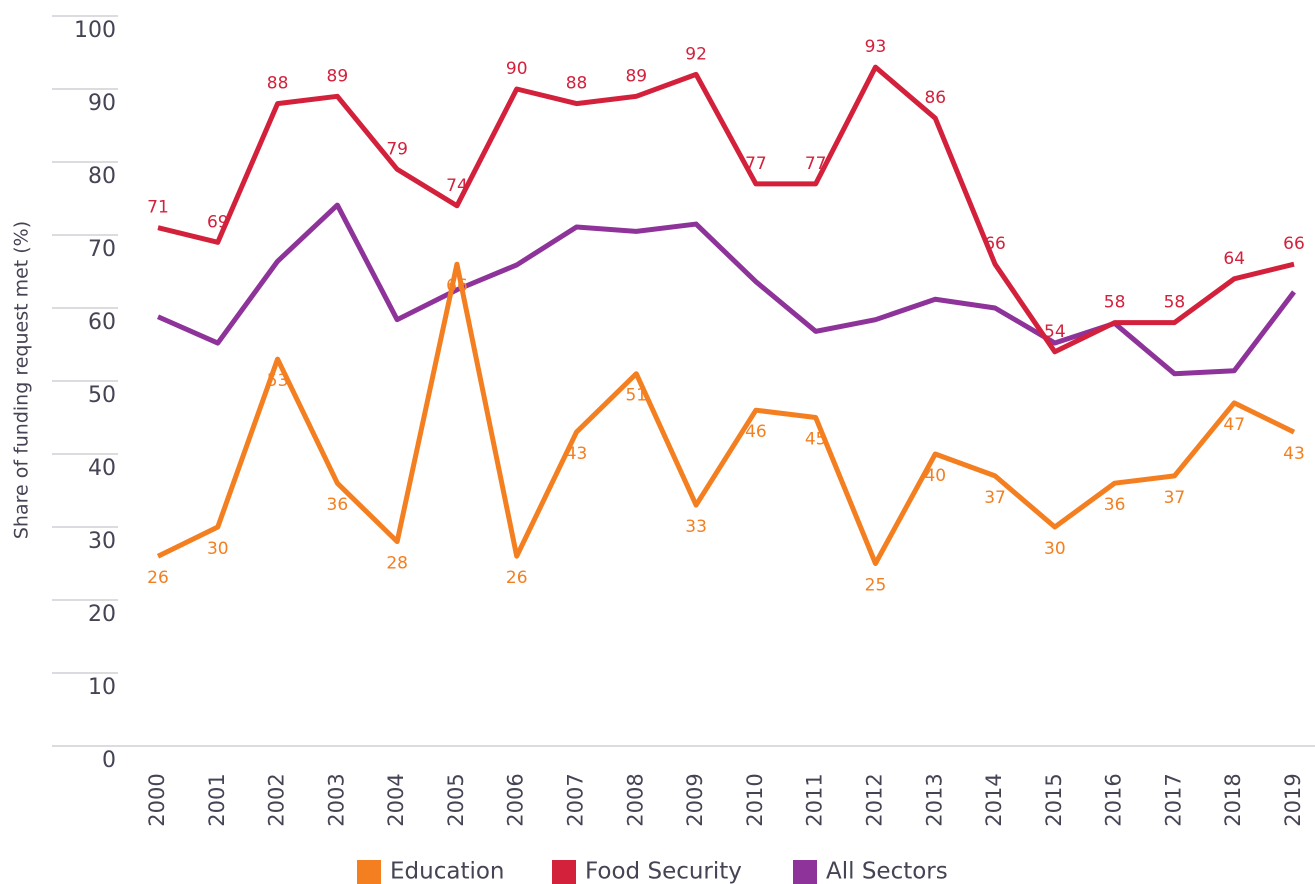 The width and height of the screenshot is (1315, 884). Describe the element at coordinates (109, 760) in the screenshot. I see `y-tick-label: 0` at that location.